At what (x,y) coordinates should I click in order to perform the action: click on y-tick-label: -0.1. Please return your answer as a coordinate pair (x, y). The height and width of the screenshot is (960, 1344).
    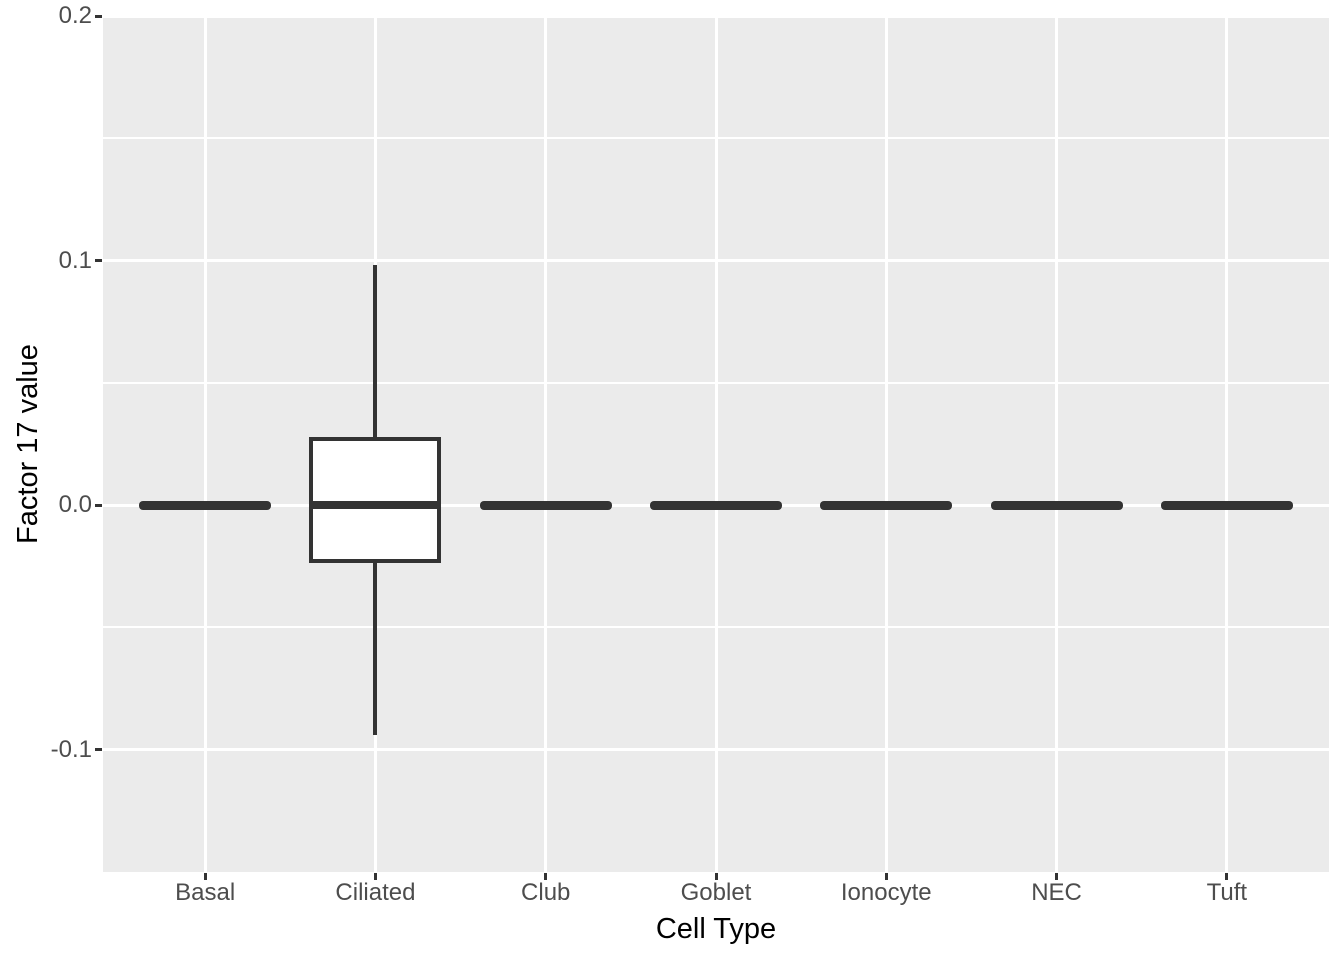
    Looking at the image, I should click on (71, 749).